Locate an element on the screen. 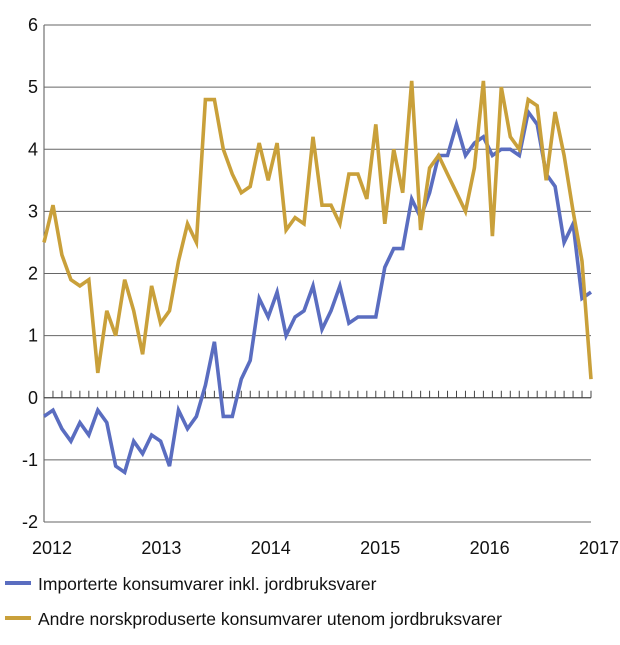 The image size is (620, 645). y-axis-ticks: -2 -1 0 1 2 3 4 5 6 is located at coordinates (30, 273).